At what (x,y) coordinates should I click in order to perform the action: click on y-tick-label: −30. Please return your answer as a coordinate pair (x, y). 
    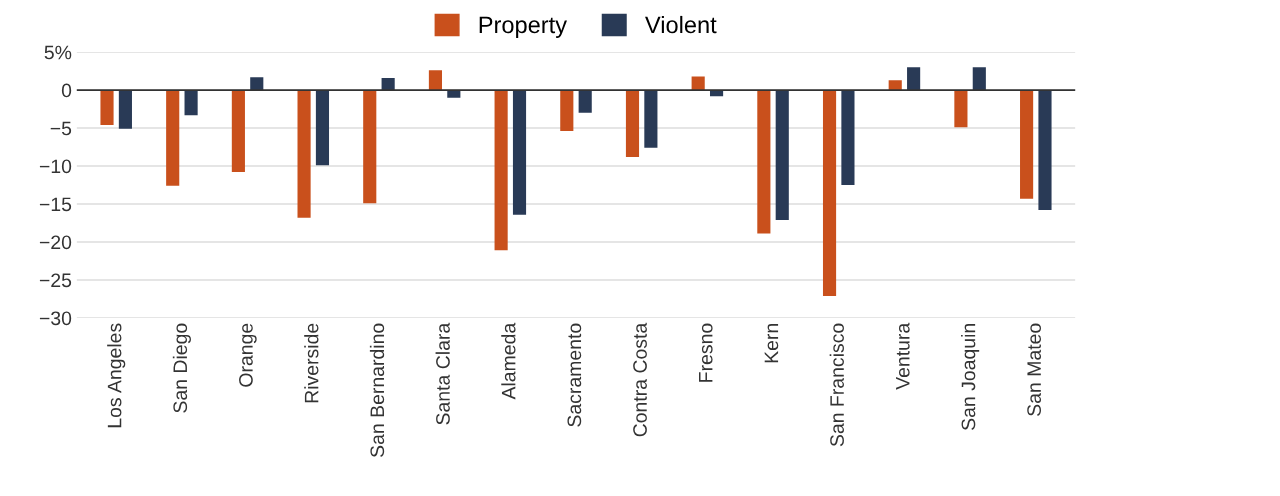
    Looking at the image, I should click on (55, 318).